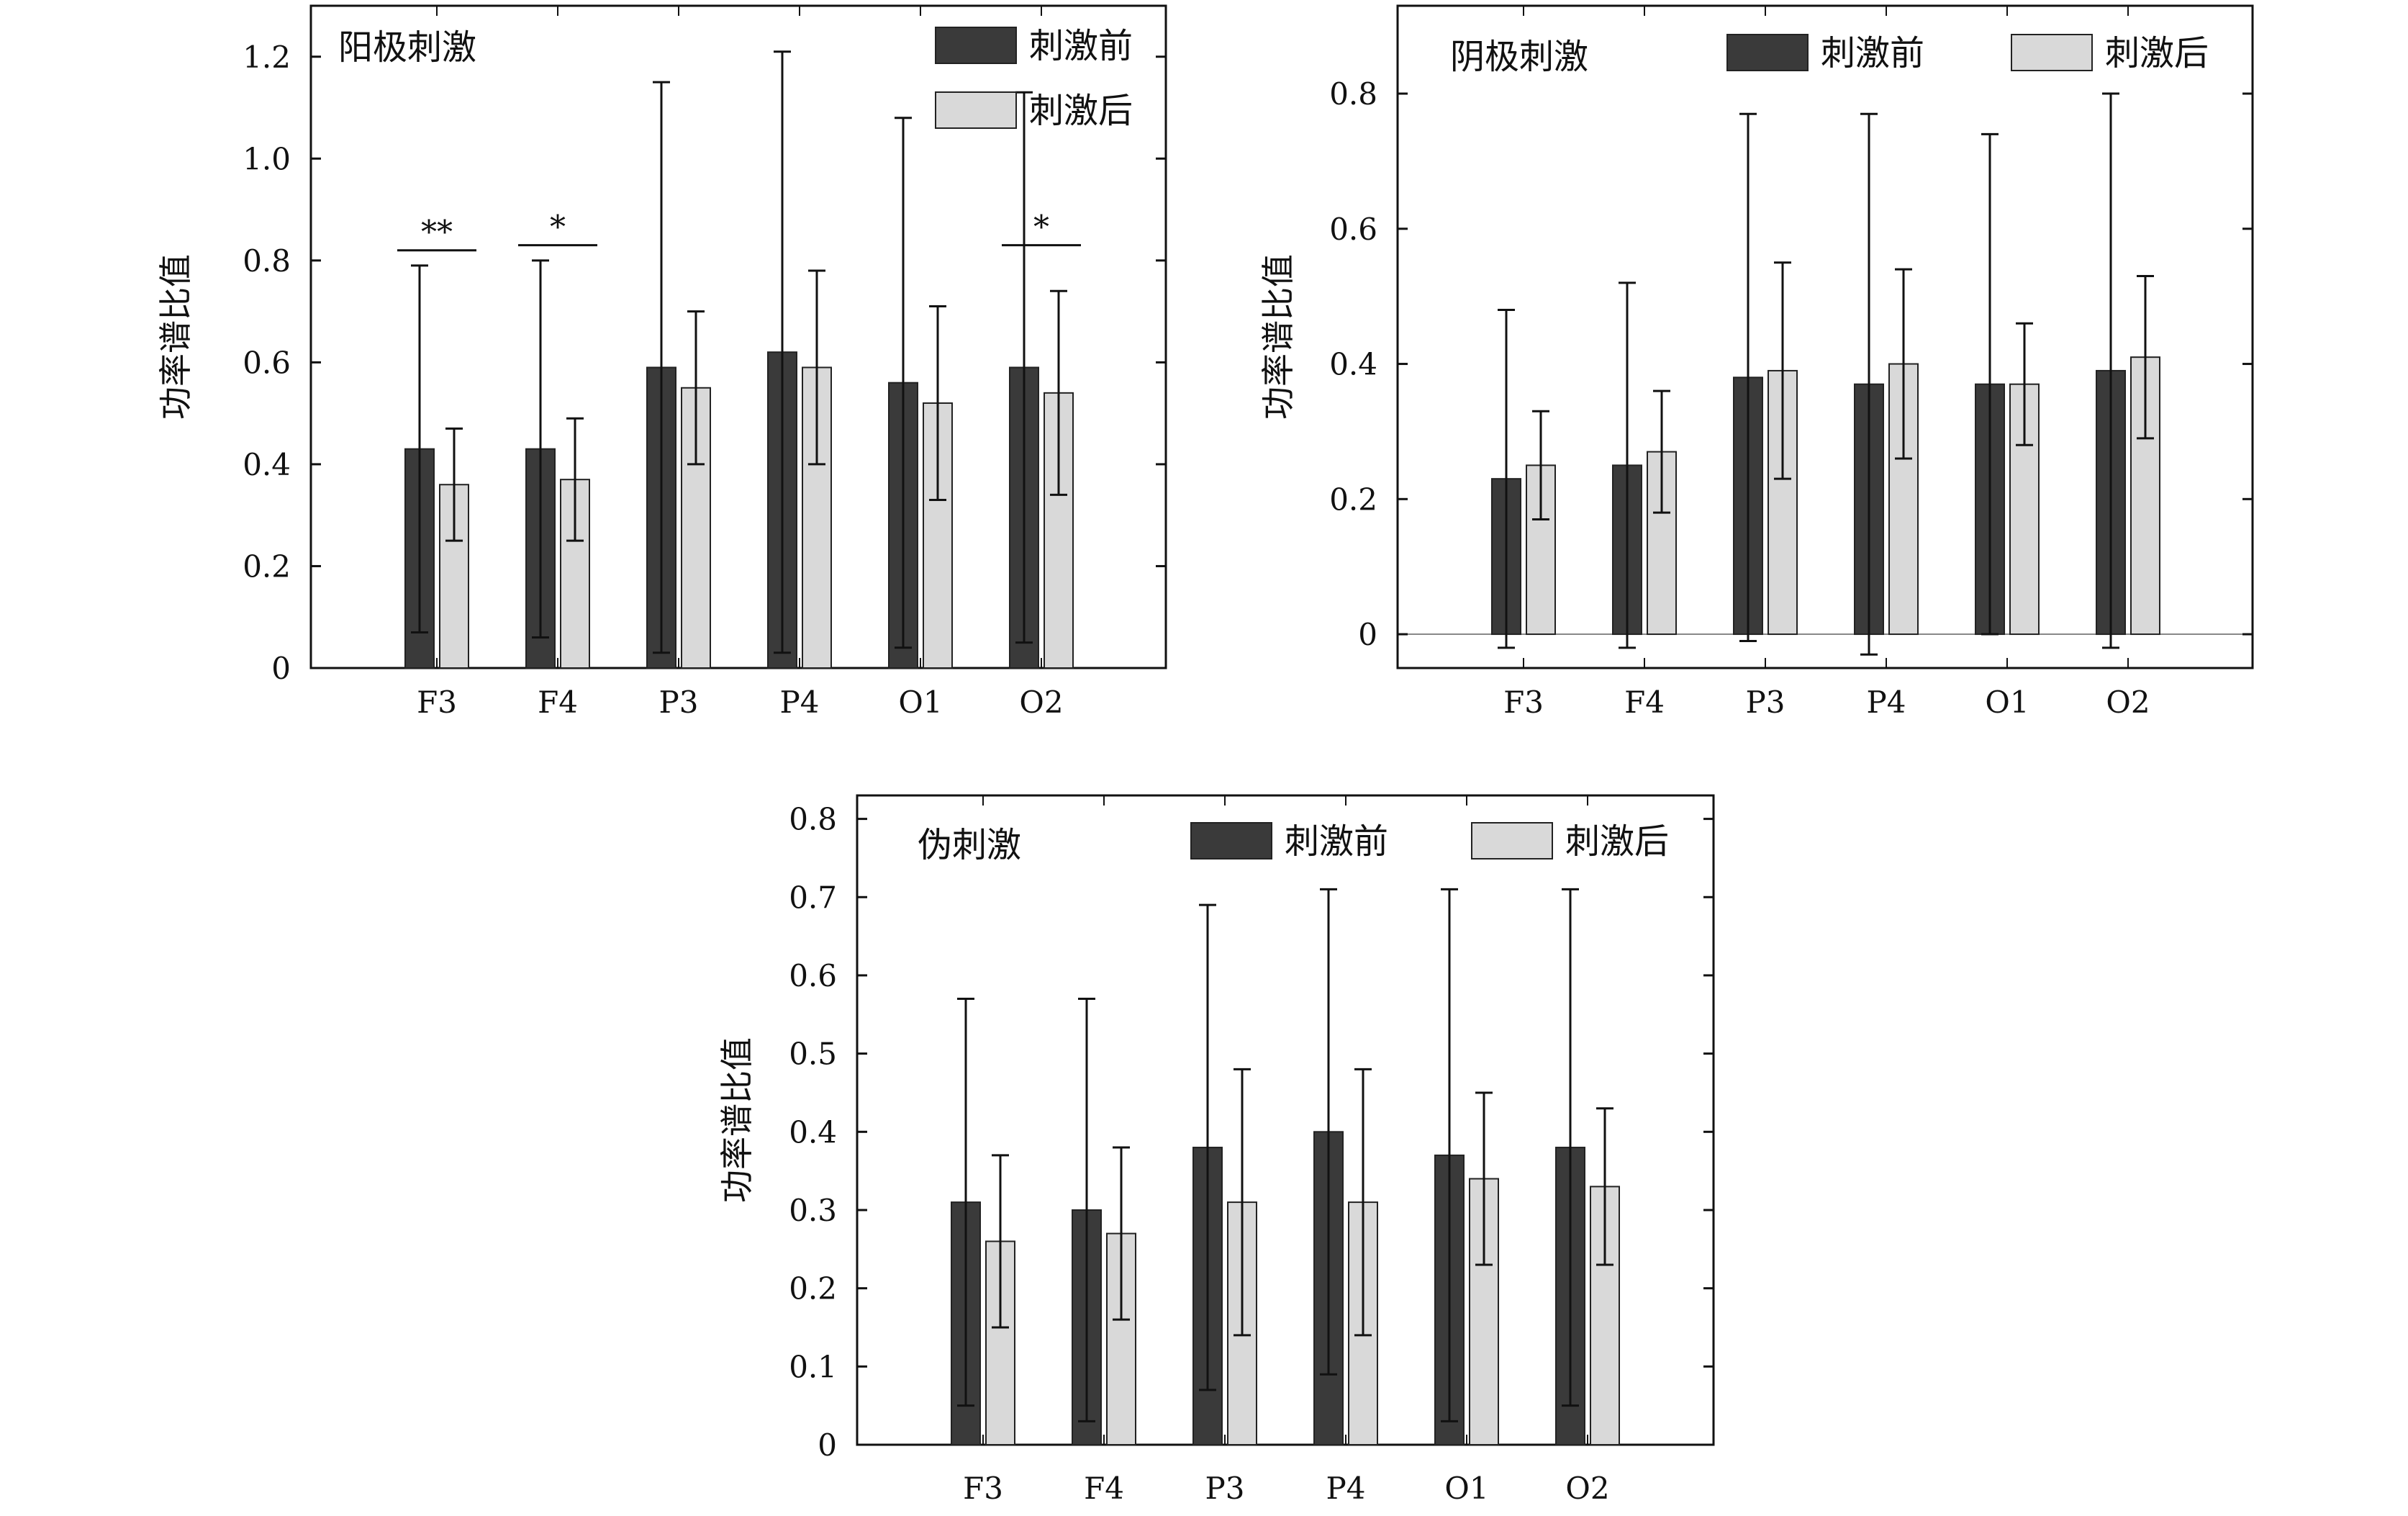 The height and width of the screenshot is (1516, 2408). What do you see at coordinates (407, 47) in the screenshot?
I see `panel-title: 阳极刺激` at bounding box center [407, 47].